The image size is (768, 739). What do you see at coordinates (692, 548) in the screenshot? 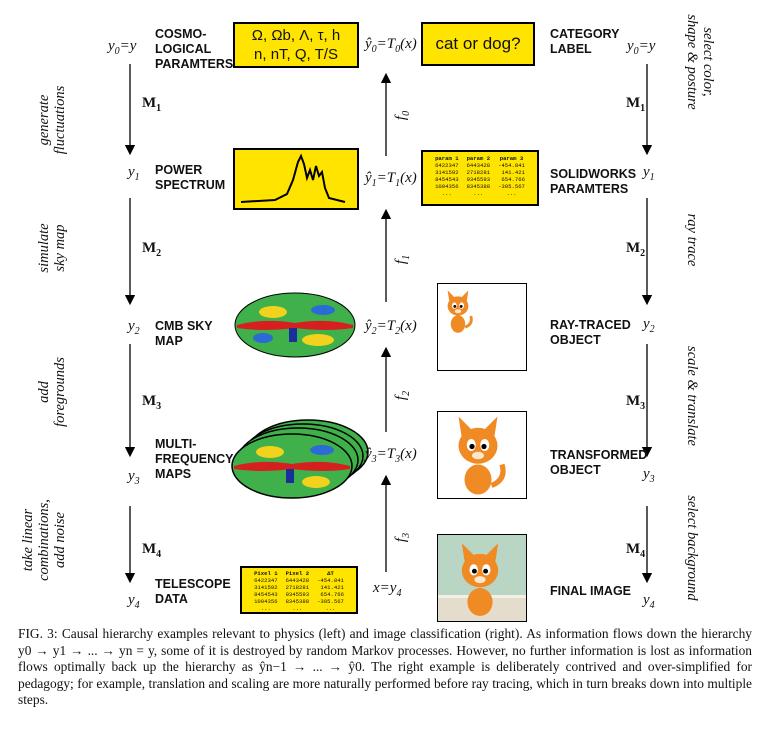
I see `right-process-4: select background` at bounding box center [692, 548].